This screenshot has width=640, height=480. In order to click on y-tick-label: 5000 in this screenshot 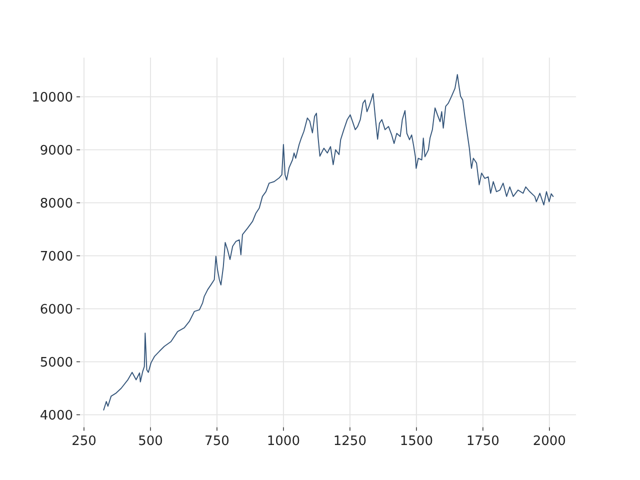, I will do `click(56, 362)`.